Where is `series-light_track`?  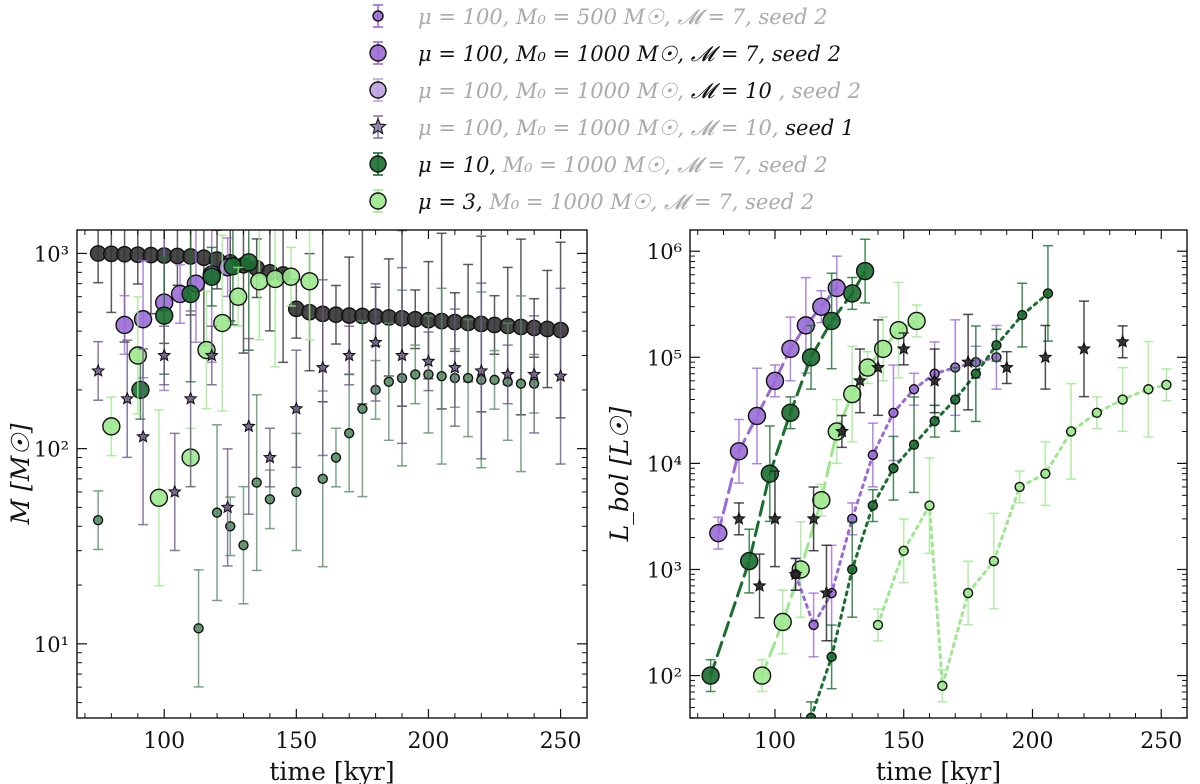 series-light_track is located at coordinates (839, 487).